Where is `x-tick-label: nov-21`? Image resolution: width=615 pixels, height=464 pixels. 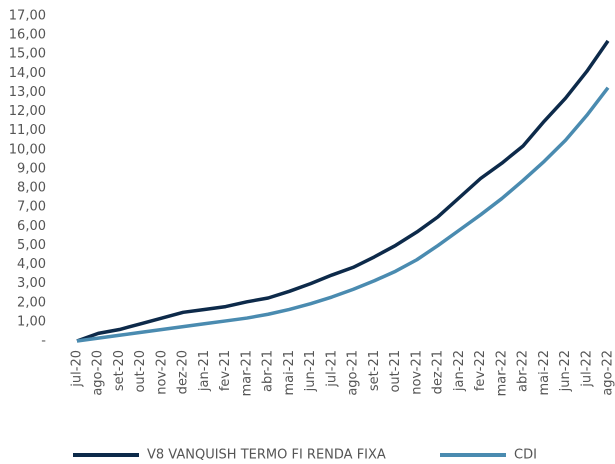
x-tick-label: nov-21 is located at coordinates (416, 372).